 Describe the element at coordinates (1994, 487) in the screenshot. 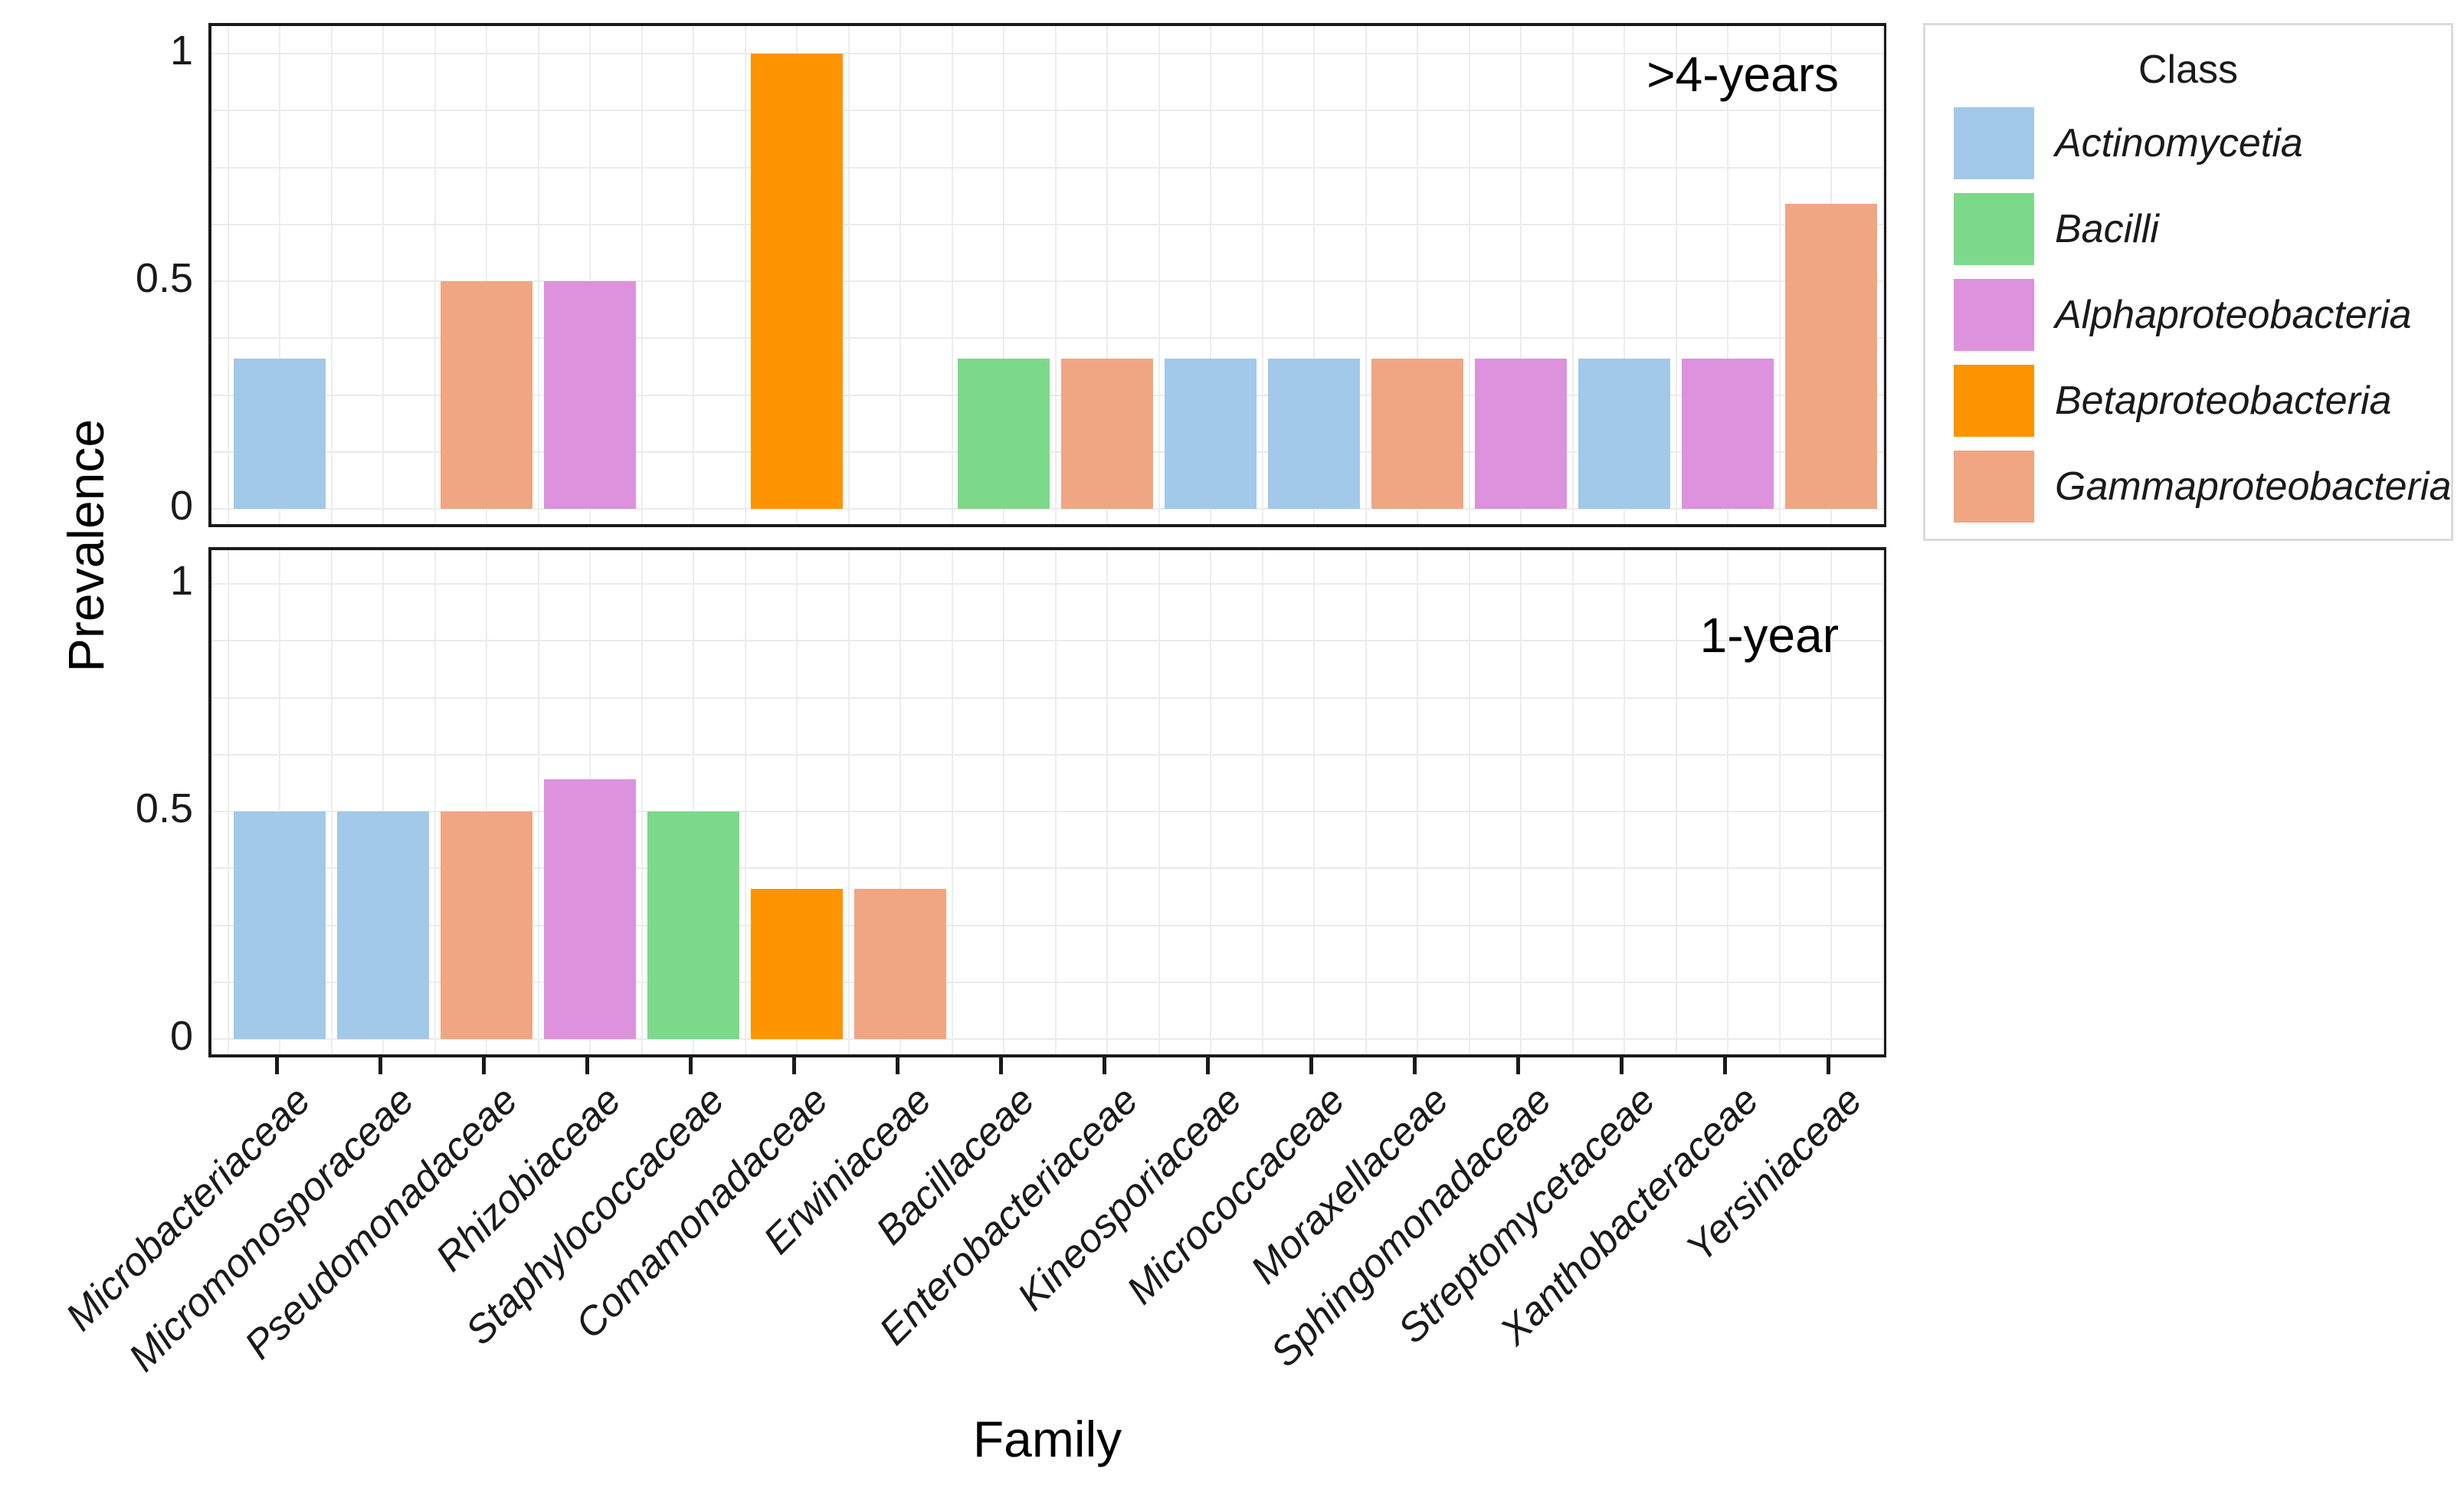

I see `legend-swatch-Gammaproteobacteria` at that location.